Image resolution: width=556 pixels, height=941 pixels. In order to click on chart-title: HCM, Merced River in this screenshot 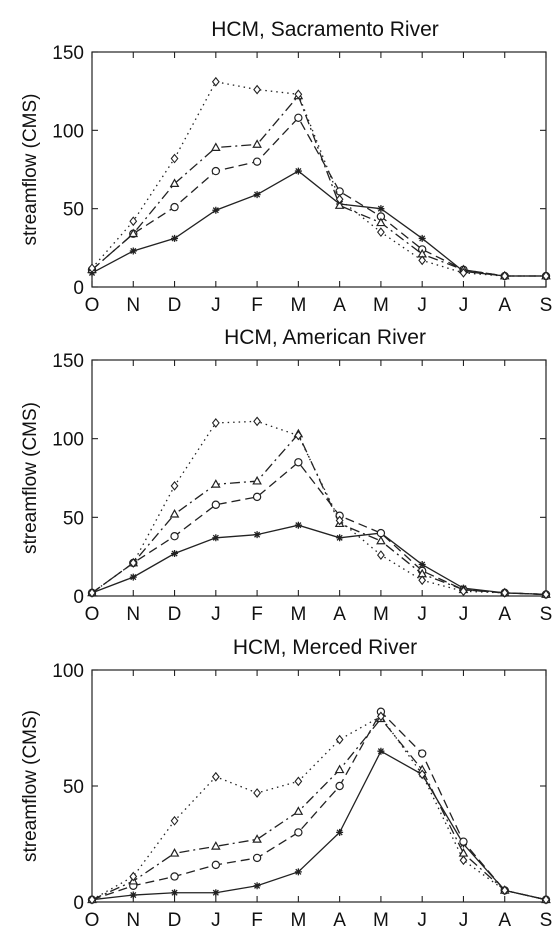, I will do `click(325, 647)`.